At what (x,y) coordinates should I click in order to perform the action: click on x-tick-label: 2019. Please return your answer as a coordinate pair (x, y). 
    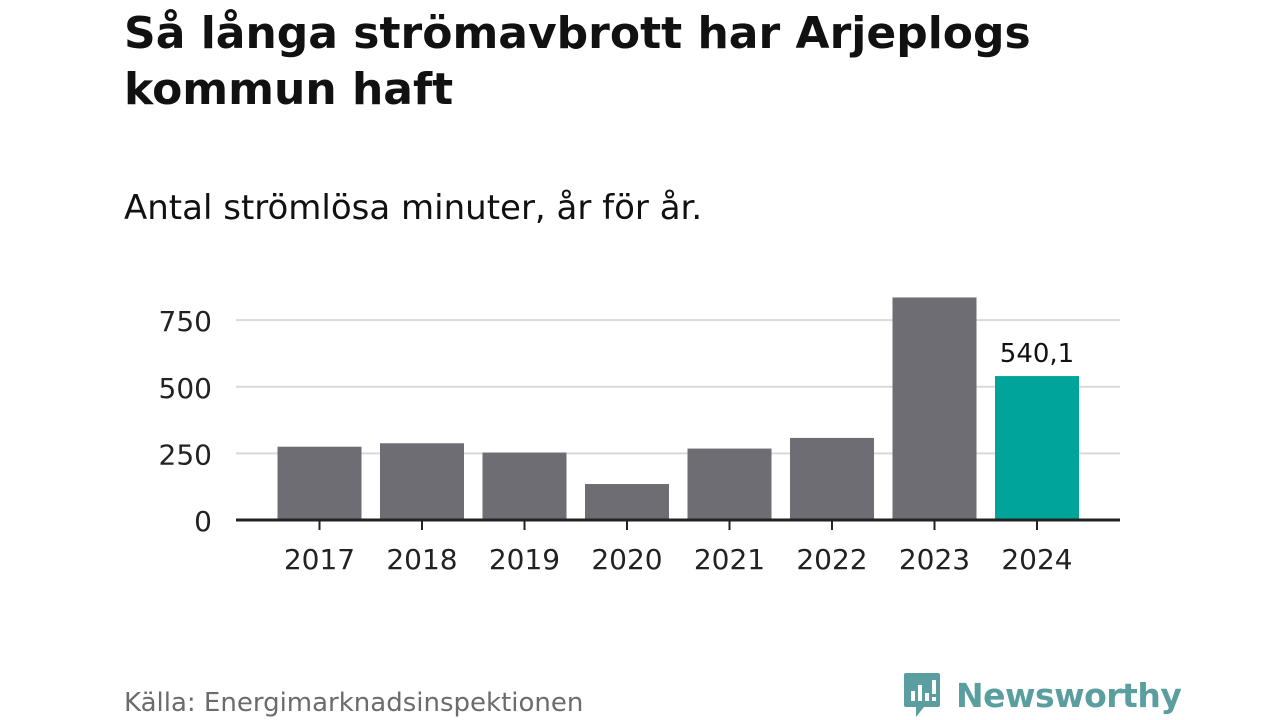
    Looking at the image, I should click on (524, 559).